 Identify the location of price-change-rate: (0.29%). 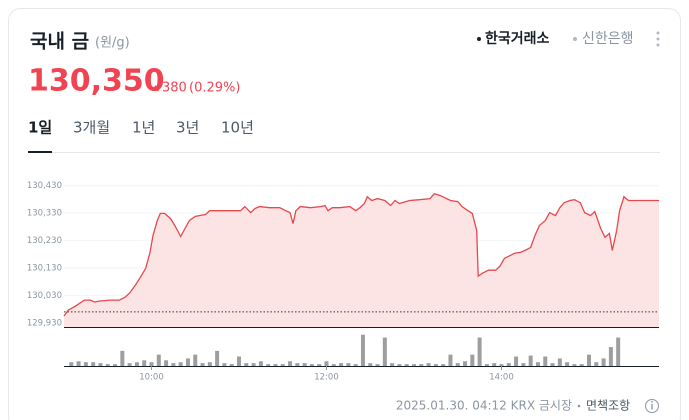
(214, 88).